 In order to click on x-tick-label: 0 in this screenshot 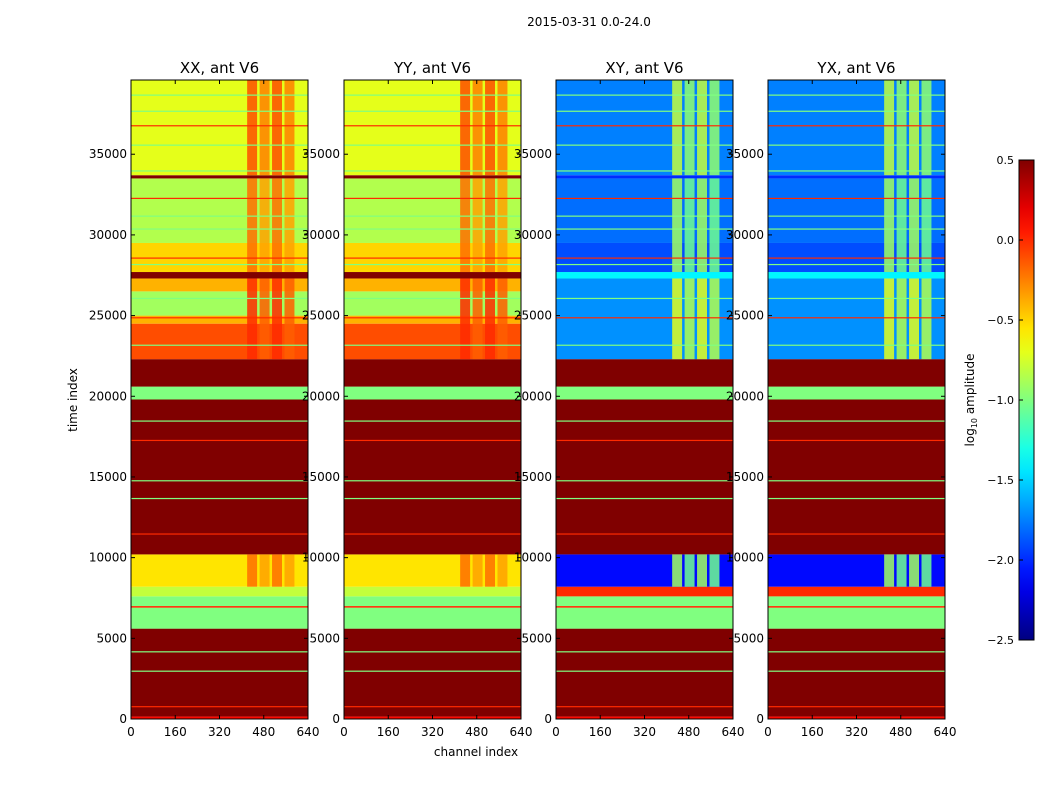, I will do `click(768, 732)`.